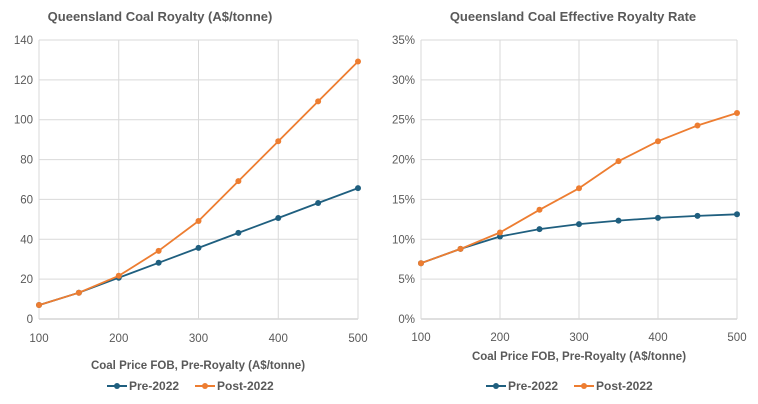  Describe the element at coordinates (403, 180) in the screenshot. I see `y-axis-ticks: 0% 5% 10% 15% 20% 25% 30% 35%` at that location.